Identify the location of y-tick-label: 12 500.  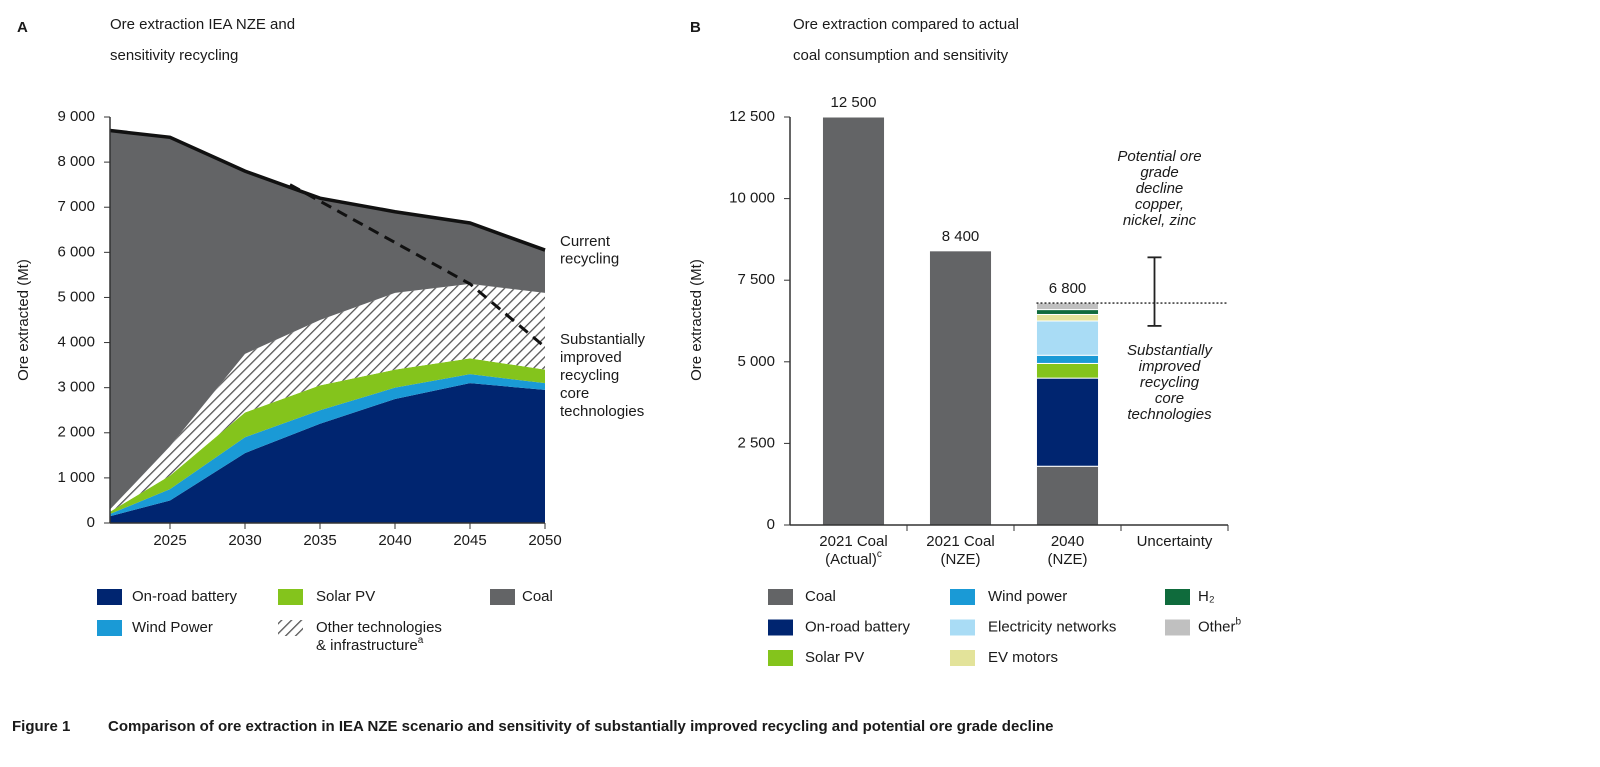
(752, 116).